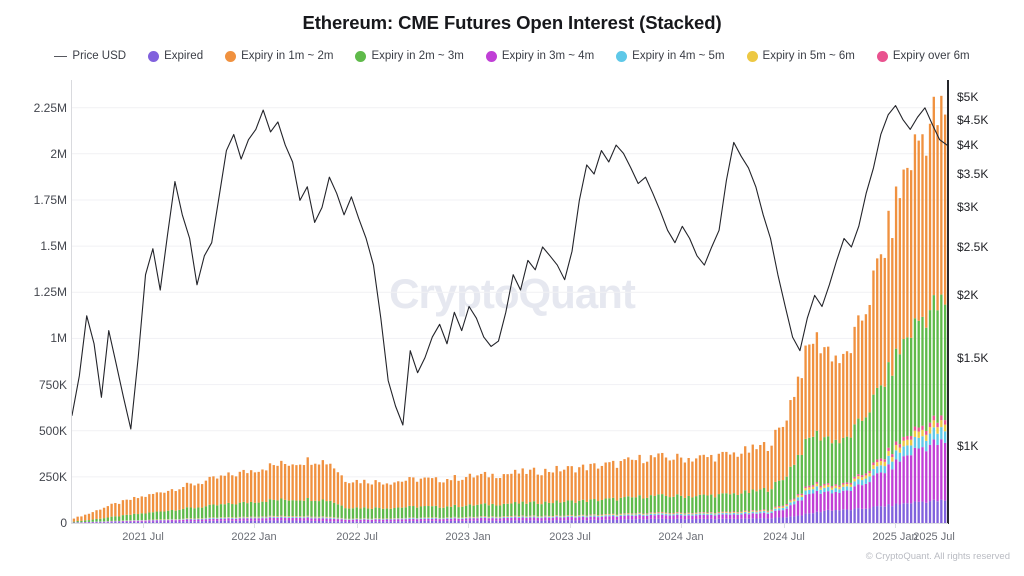  I want to click on legend-item-label: Expiry in 3m ~ 4m, so click(548, 56).